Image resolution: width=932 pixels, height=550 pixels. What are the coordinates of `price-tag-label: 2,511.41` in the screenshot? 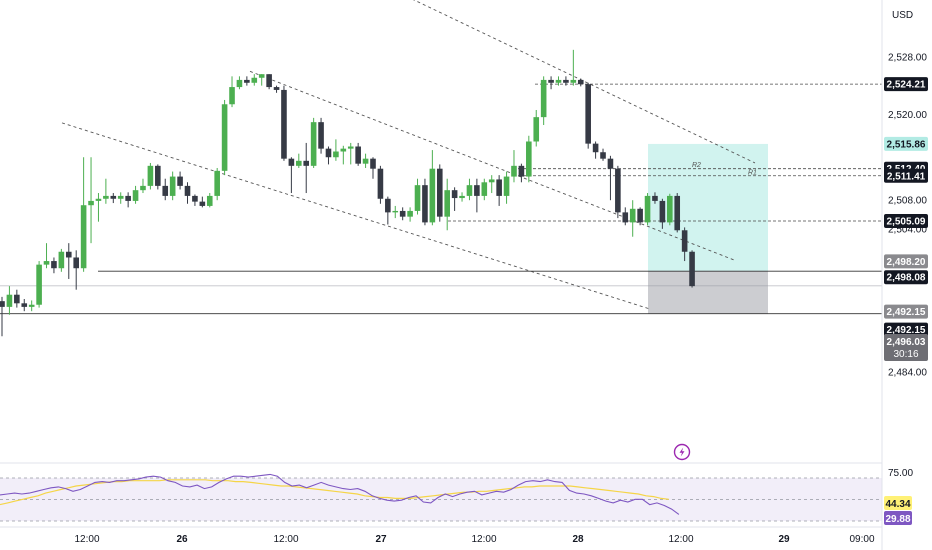 It's located at (906, 176).